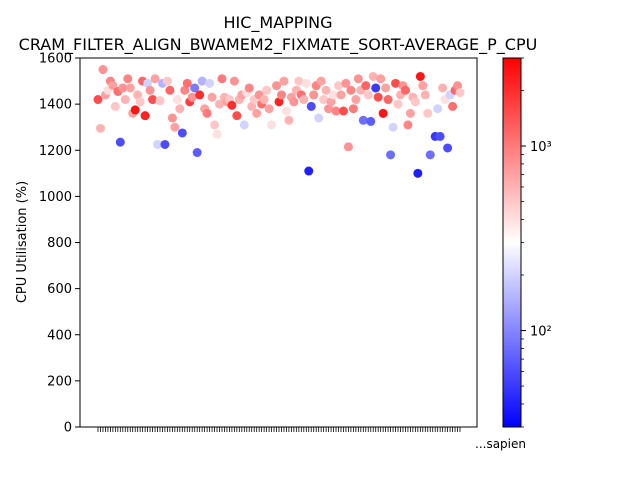 The width and height of the screenshot is (640, 480). What do you see at coordinates (22, 242) in the screenshot?
I see `y-axis-label: CPU Utilisation (%)` at bounding box center [22, 242].